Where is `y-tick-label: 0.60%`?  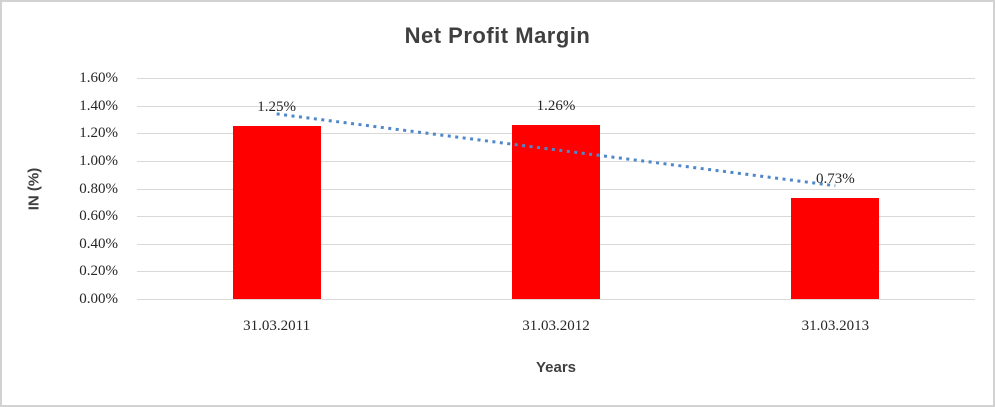 y-tick-label: 0.60% is located at coordinates (98, 216).